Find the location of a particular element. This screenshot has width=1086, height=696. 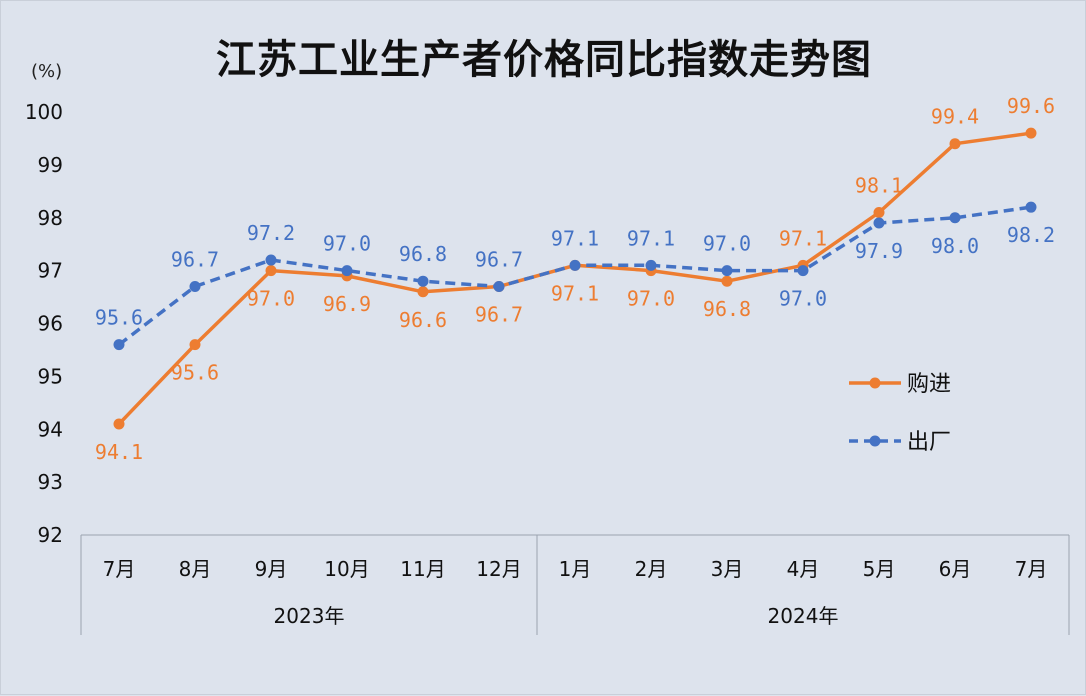

y-tick-label: 94 is located at coordinates (50, 429).